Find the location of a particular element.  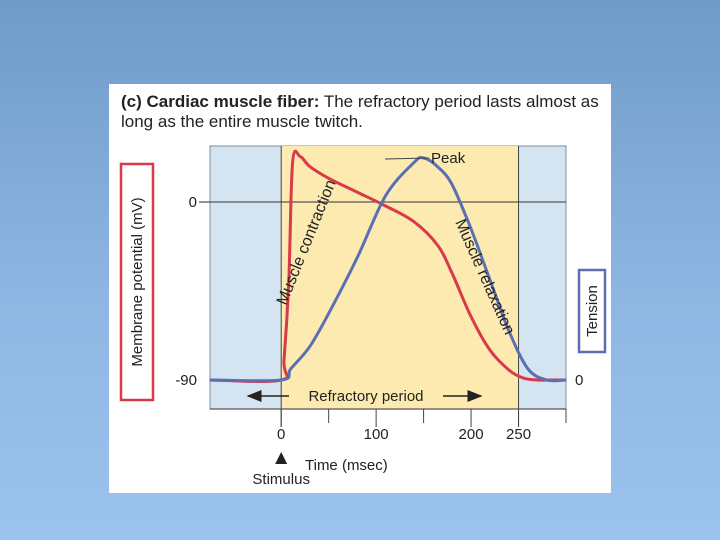

peak-pointer is located at coordinates (407, 158).